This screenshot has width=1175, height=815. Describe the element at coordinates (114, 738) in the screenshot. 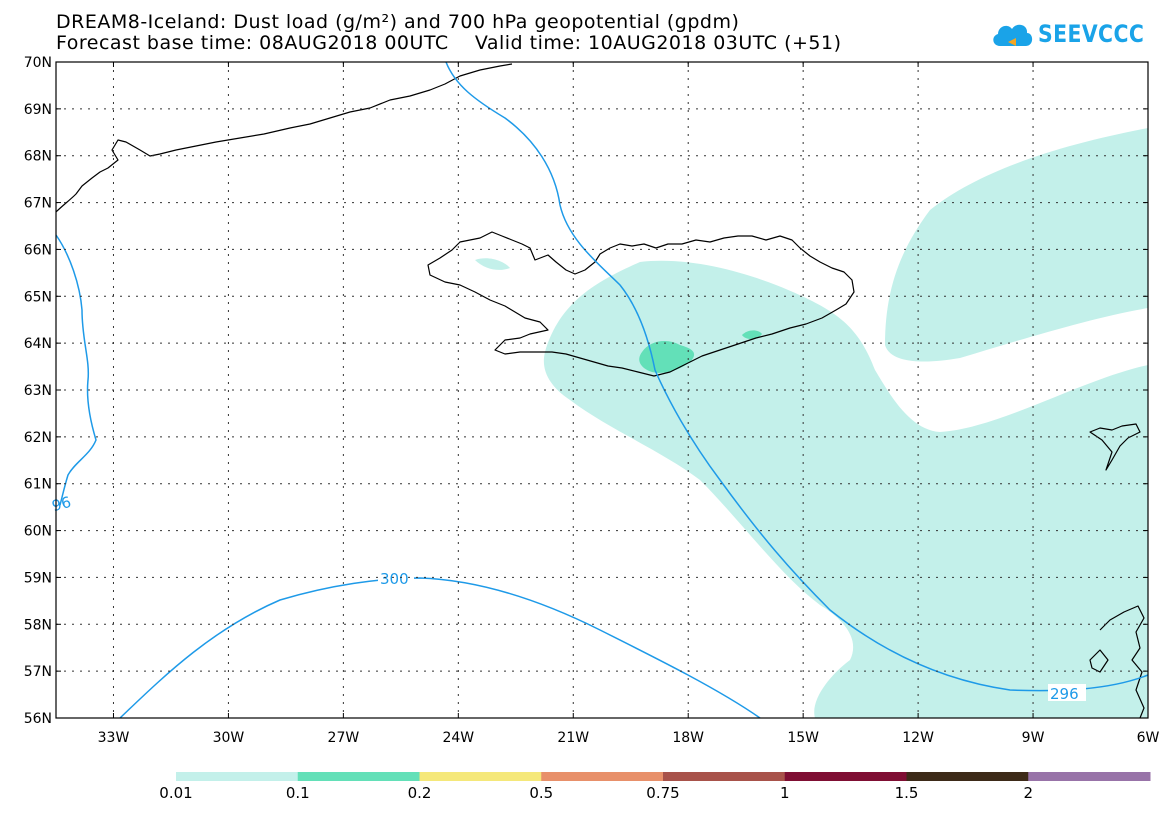

I see `lon-tick-label: 33W` at that location.